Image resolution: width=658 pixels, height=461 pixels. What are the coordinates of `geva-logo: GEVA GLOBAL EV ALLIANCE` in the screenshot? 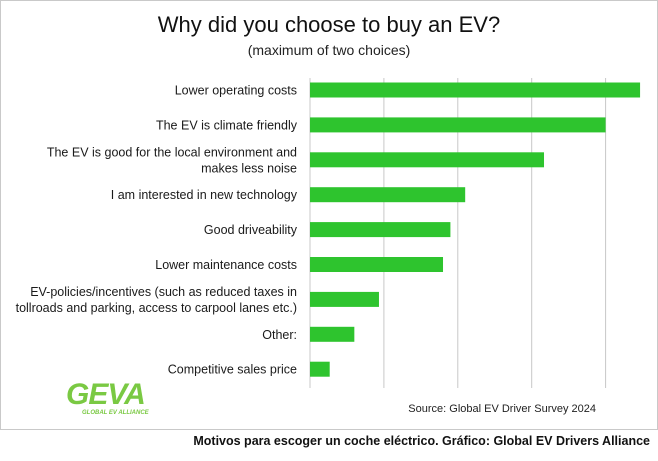 It's located at (115, 399).